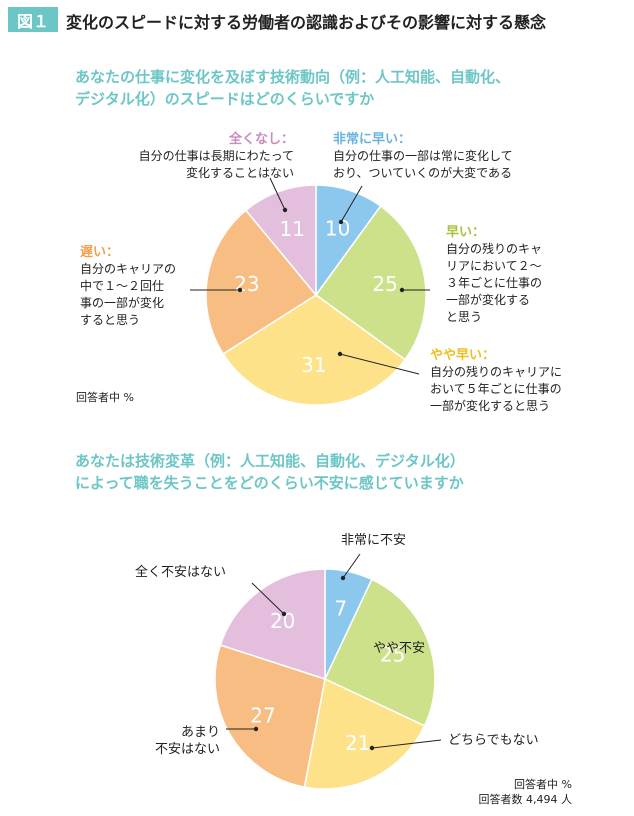 This screenshot has height=816, width=634. What do you see at coordinates (110, 320) in the screenshot?
I see `chart1-label-slow-desc4: すると思う` at bounding box center [110, 320].